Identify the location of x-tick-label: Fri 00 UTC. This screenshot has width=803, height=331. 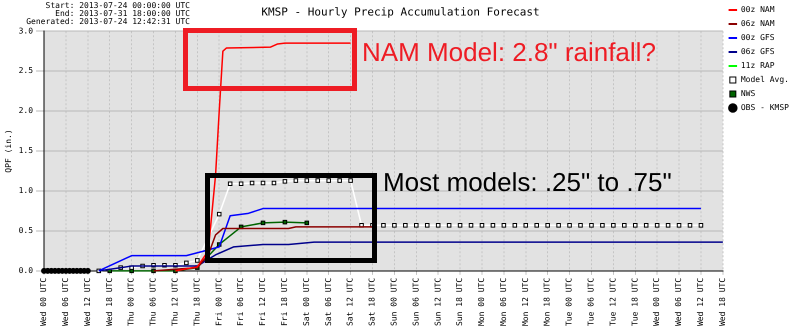
(219, 302).